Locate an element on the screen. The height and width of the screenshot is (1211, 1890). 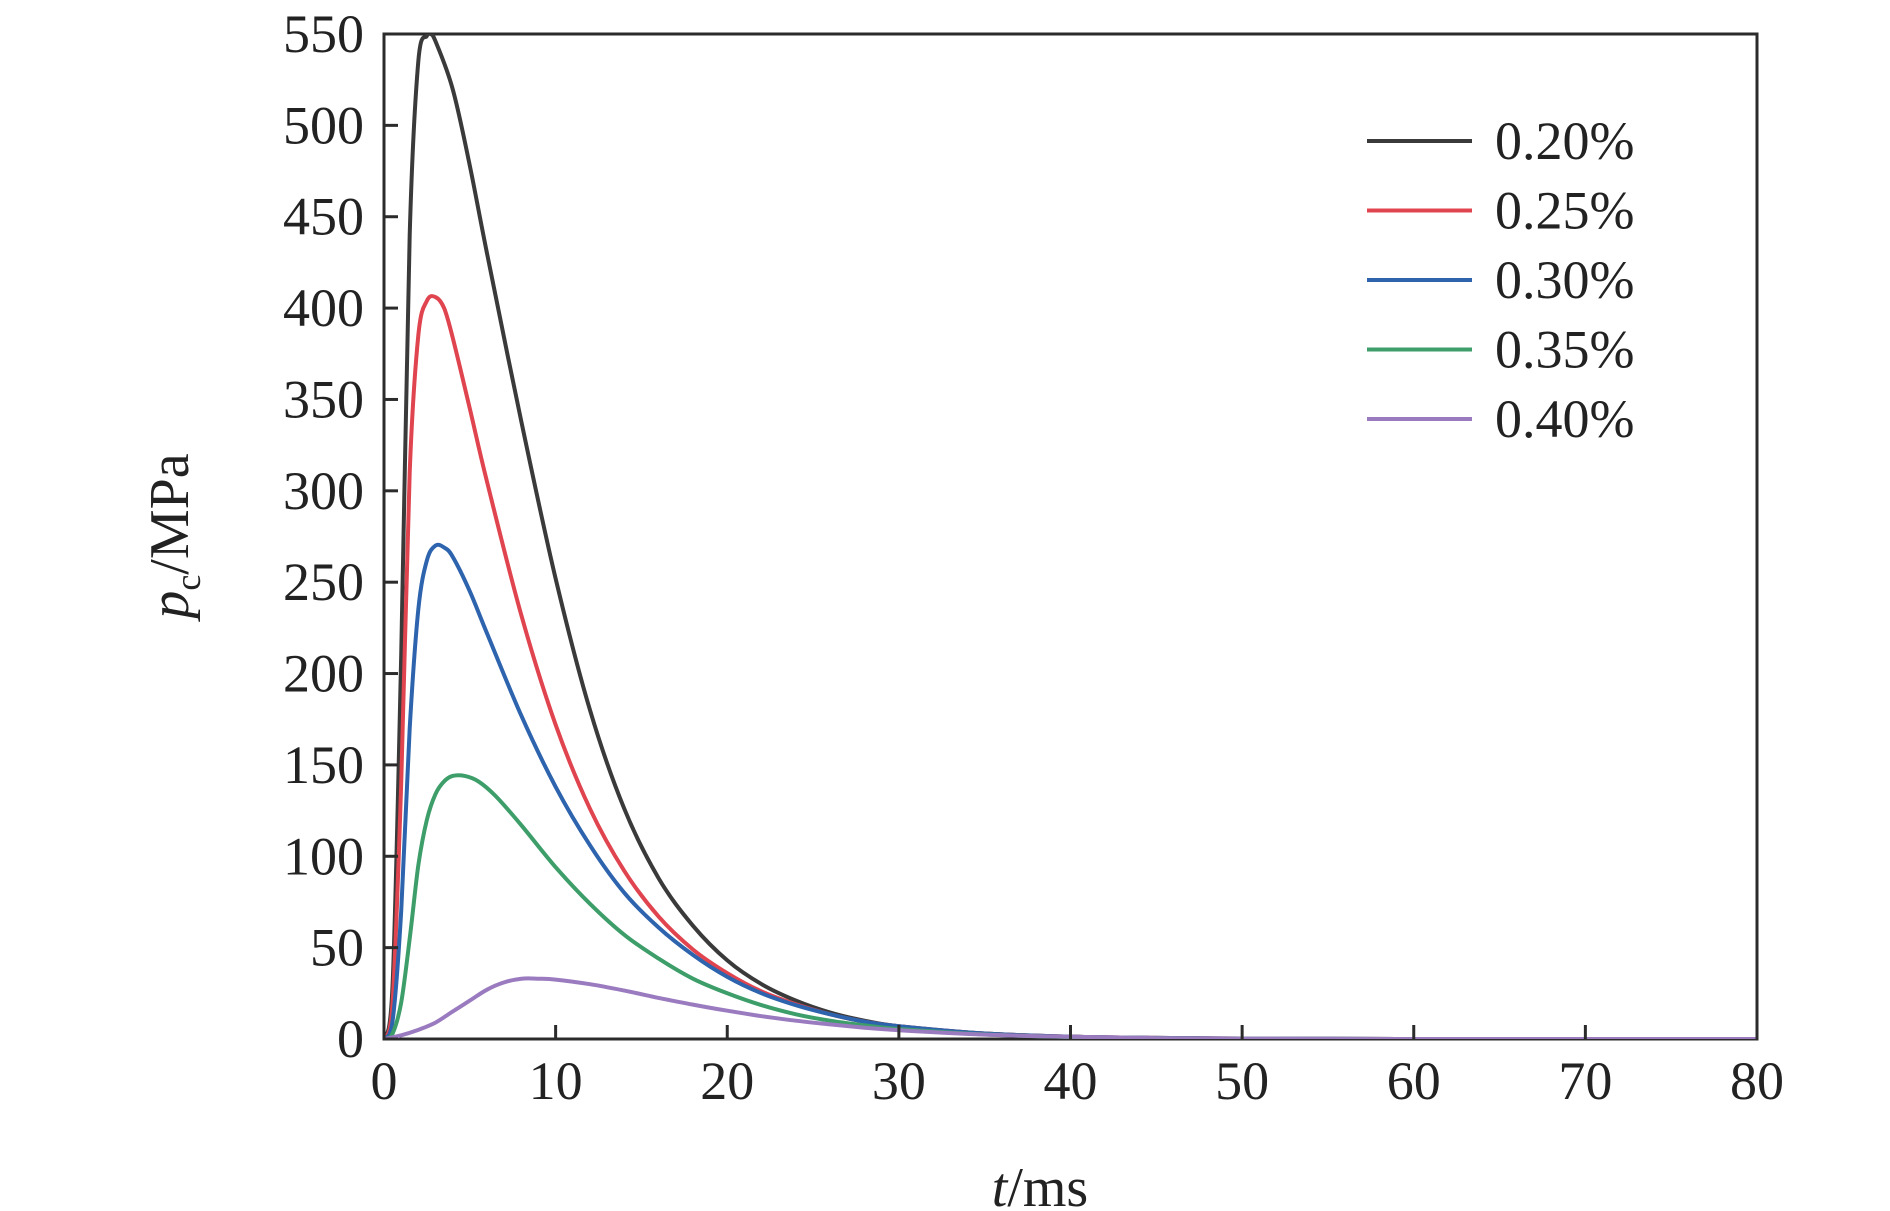
y-tick-label: 400 is located at coordinates (323, 308).